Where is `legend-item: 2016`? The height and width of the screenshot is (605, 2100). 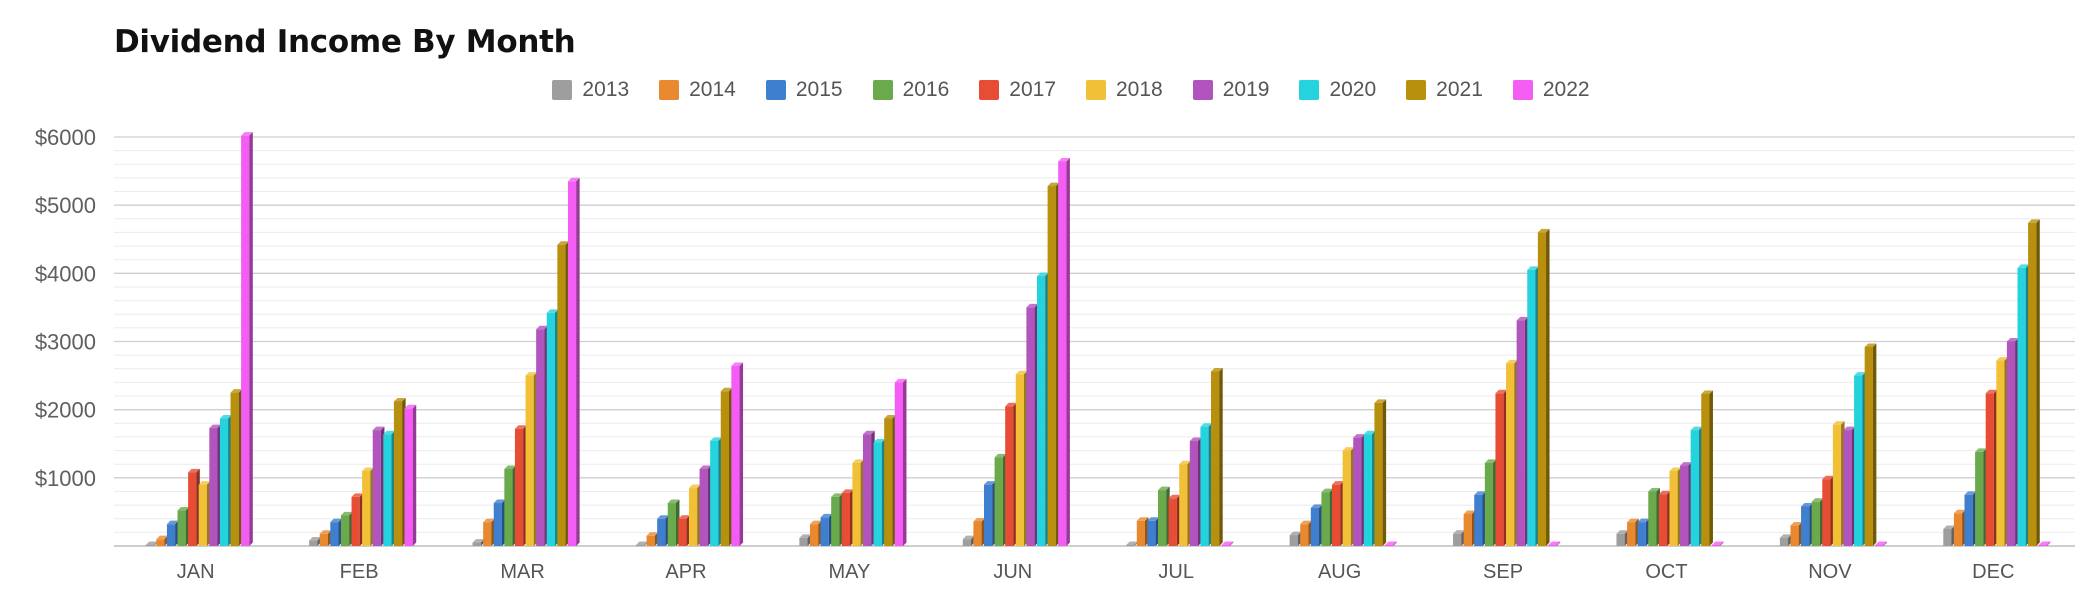 legend-item: 2016 is located at coordinates (910, 90).